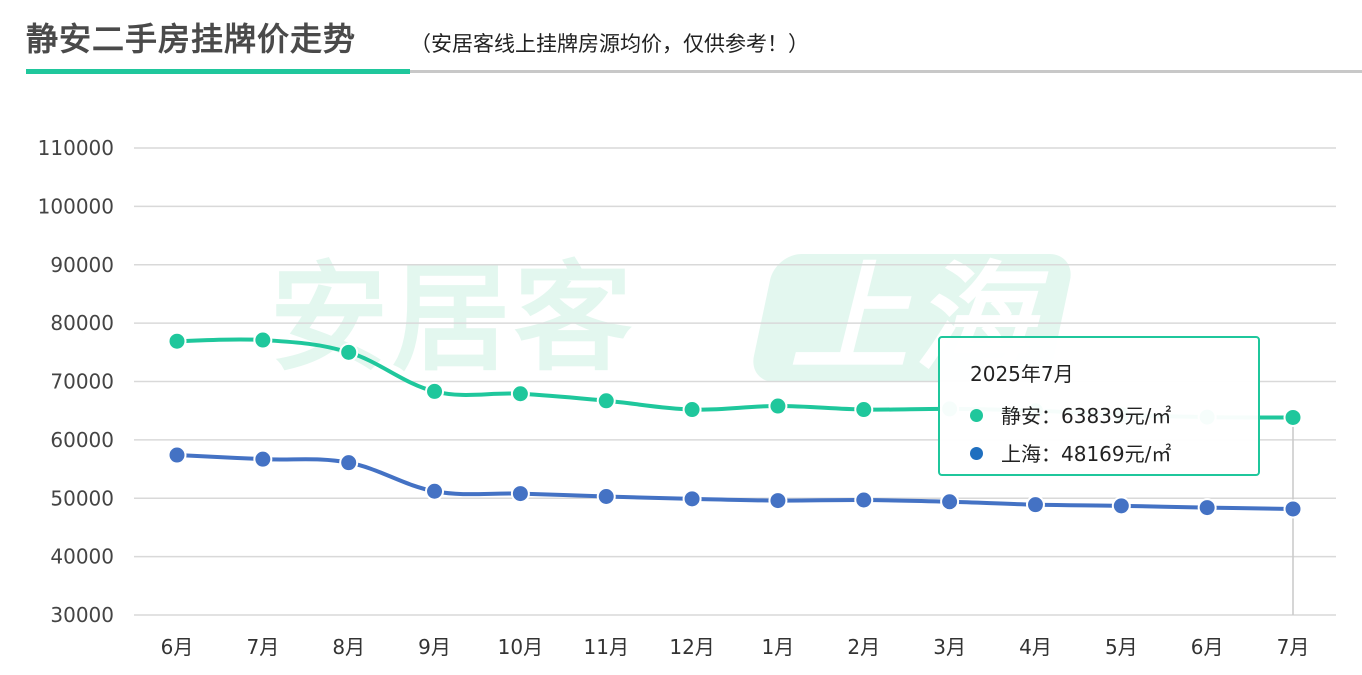  What do you see at coordinates (218, 71) in the screenshot?
I see `header-accent-bar` at bounding box center [218, 71].